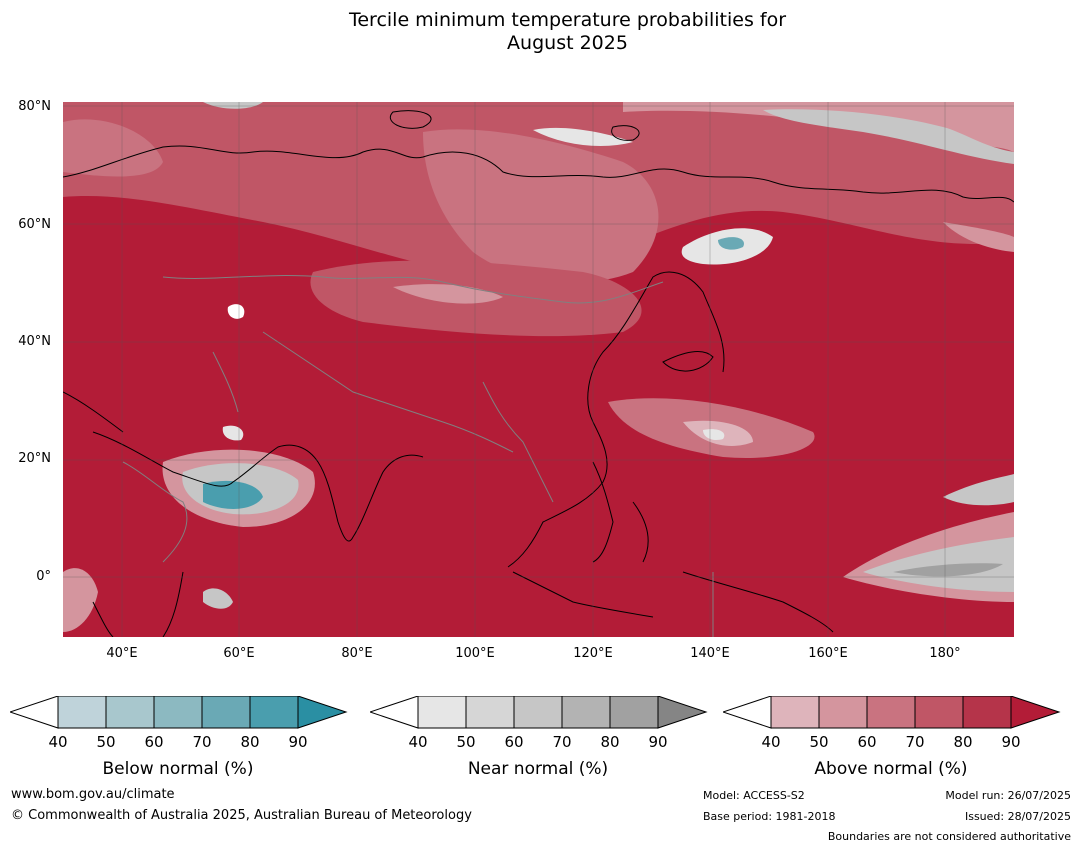  I want to click on above-lower-extend, so click(747, 712).